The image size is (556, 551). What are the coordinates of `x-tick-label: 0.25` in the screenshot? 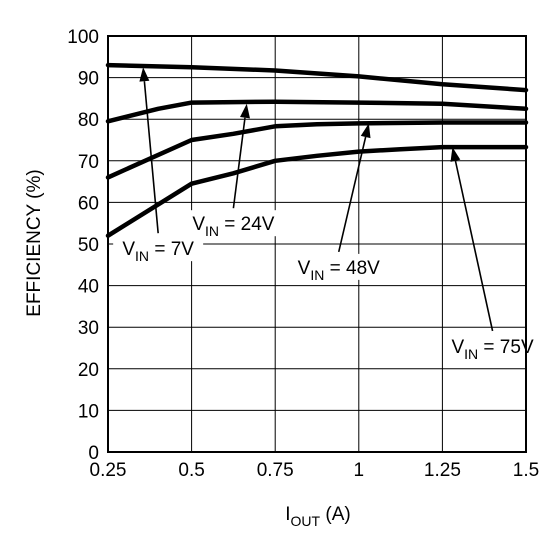 It's located at (108, 470).